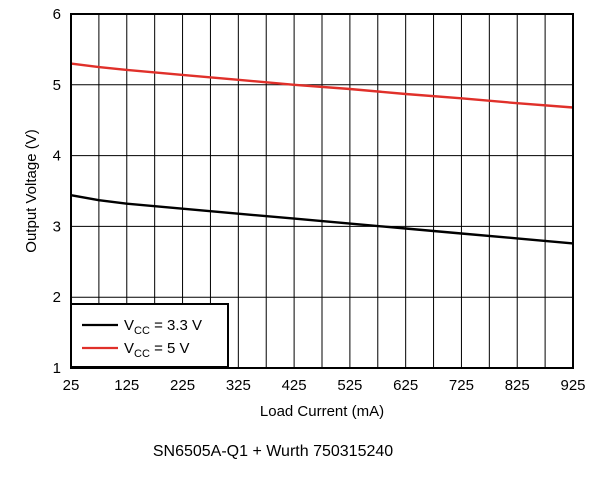 Image resolution: width=595 pixels, height=480 pixels. What do you see at coordinates (322, 411) in the screenshot?
I see `x-axis-label: Load Current (mA)` at bounding box center [322, 411].